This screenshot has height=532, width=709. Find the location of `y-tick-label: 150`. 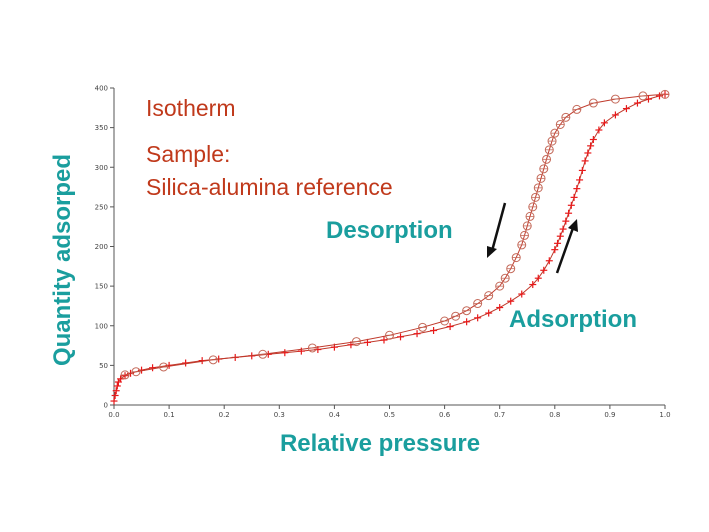

y-tick-label: 150 is located at coordinates (101, 287).